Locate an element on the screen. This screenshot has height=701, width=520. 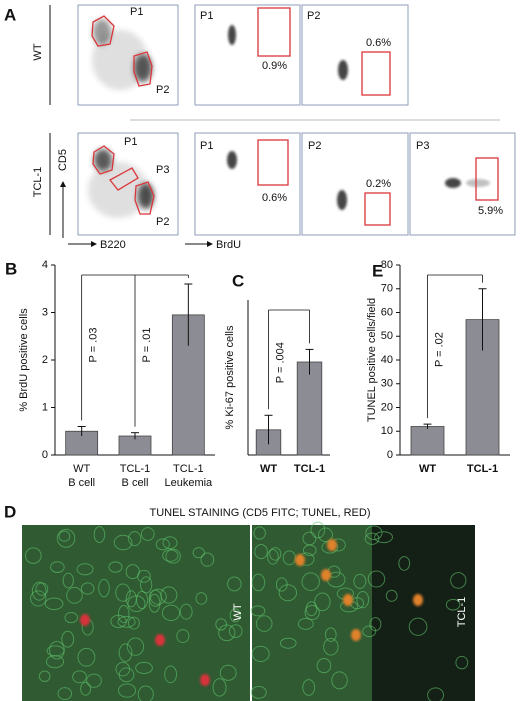
micrograph-title: TUNEL STAINING (CD5 FITC; TUNEL, RED) is located at coordinates (259, 513).